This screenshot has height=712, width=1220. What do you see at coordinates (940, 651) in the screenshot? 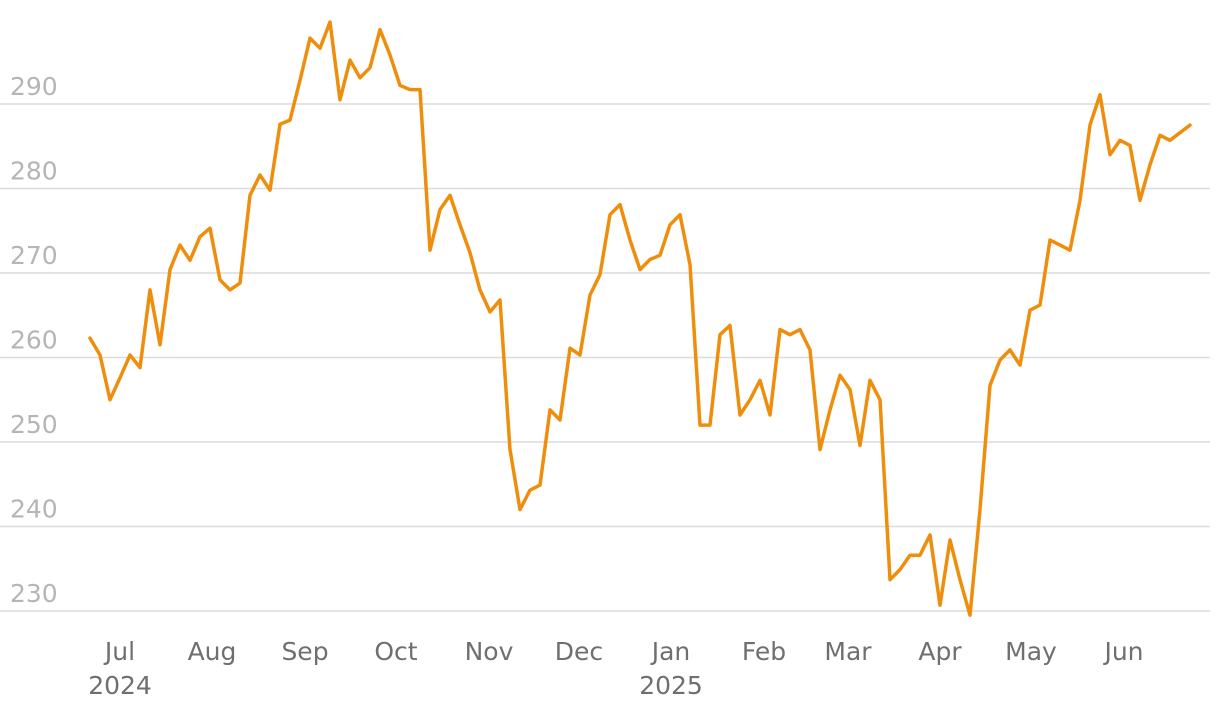
I see `x-tick-label: Apr` at bounding box center [940, 651].